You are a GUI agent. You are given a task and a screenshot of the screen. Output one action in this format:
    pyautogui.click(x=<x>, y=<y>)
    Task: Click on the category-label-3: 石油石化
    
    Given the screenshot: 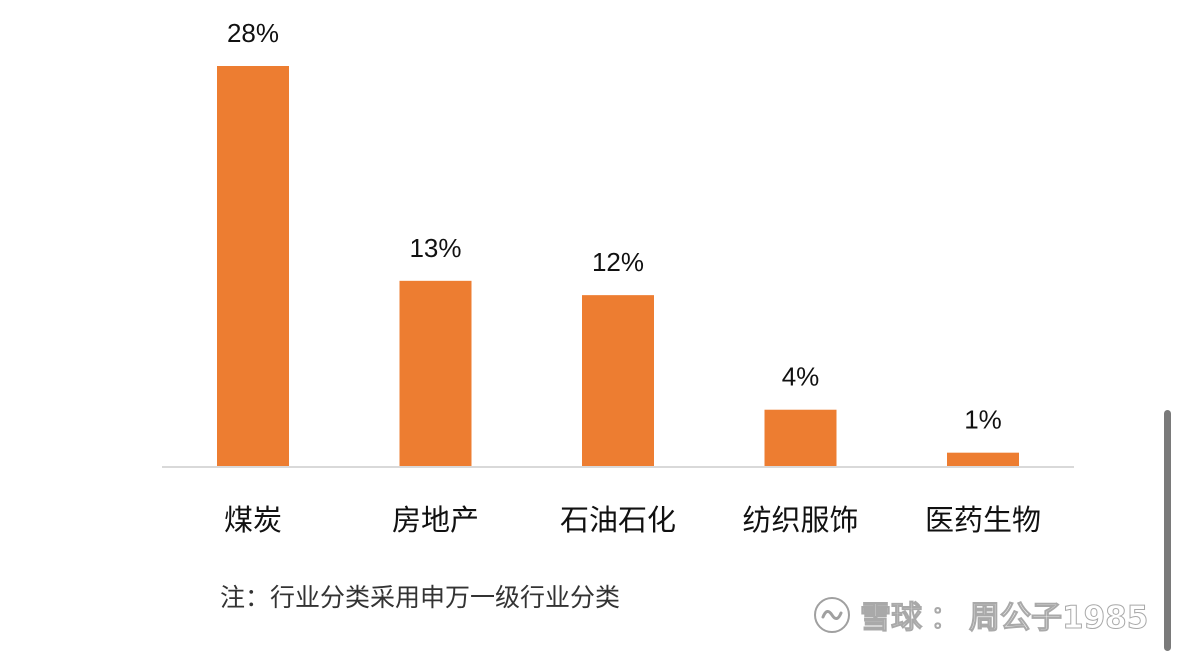 What is the action you would take?
    pyautogui.click(x=618, y=520)
    